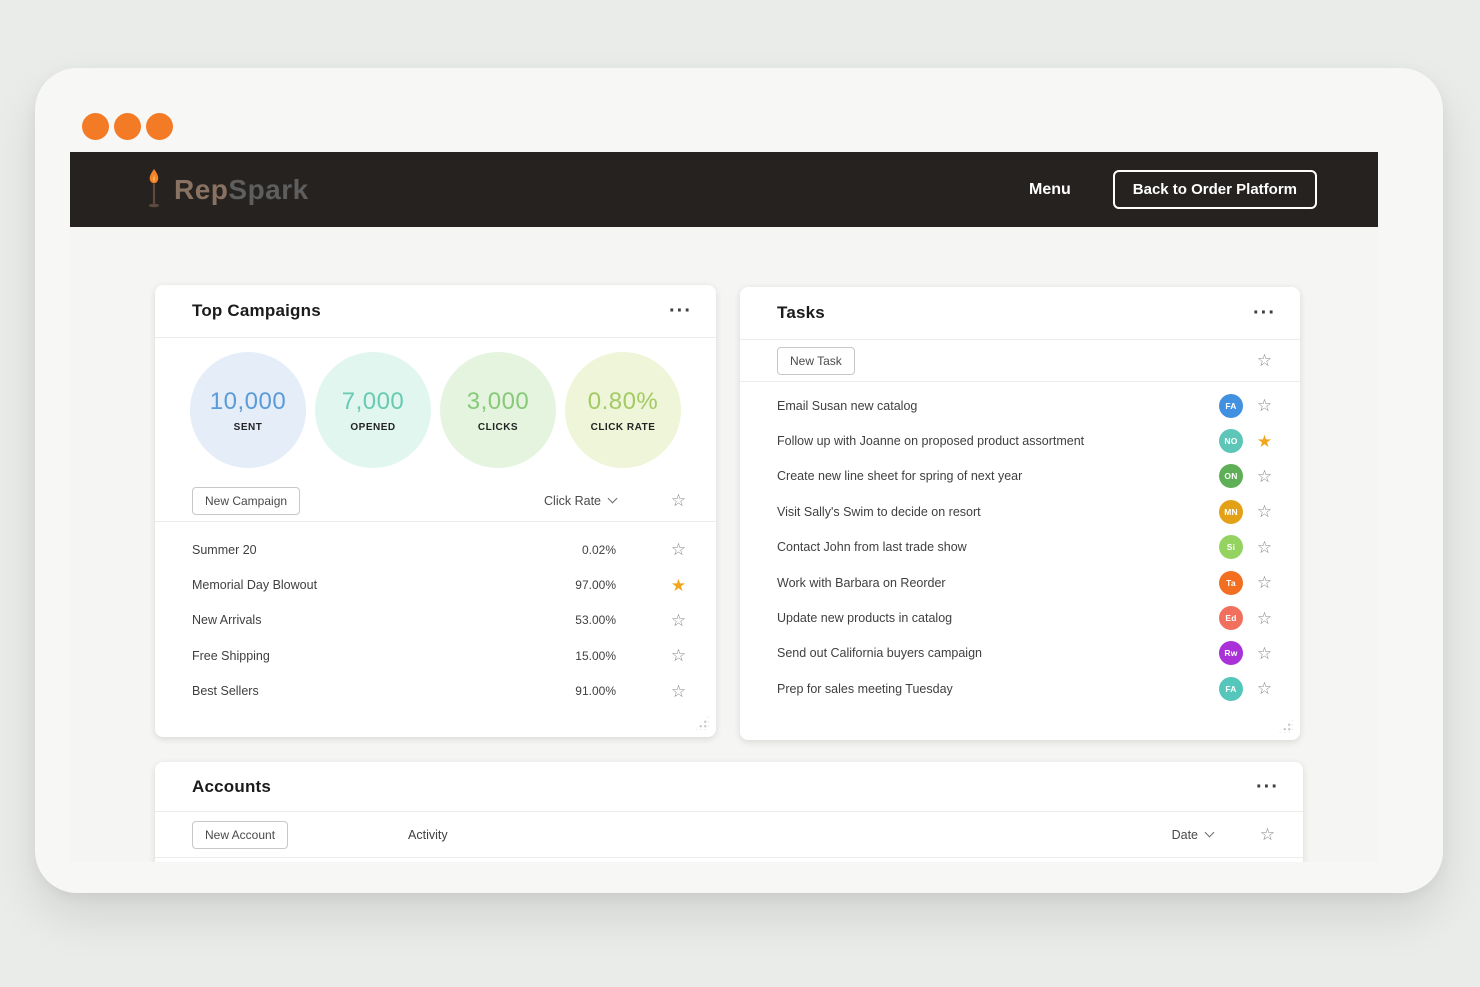  What do you see at coordinates (1231, 441) in the screenshot?
I see `assignee-badge: NO` at bounding box center [1231, 441].